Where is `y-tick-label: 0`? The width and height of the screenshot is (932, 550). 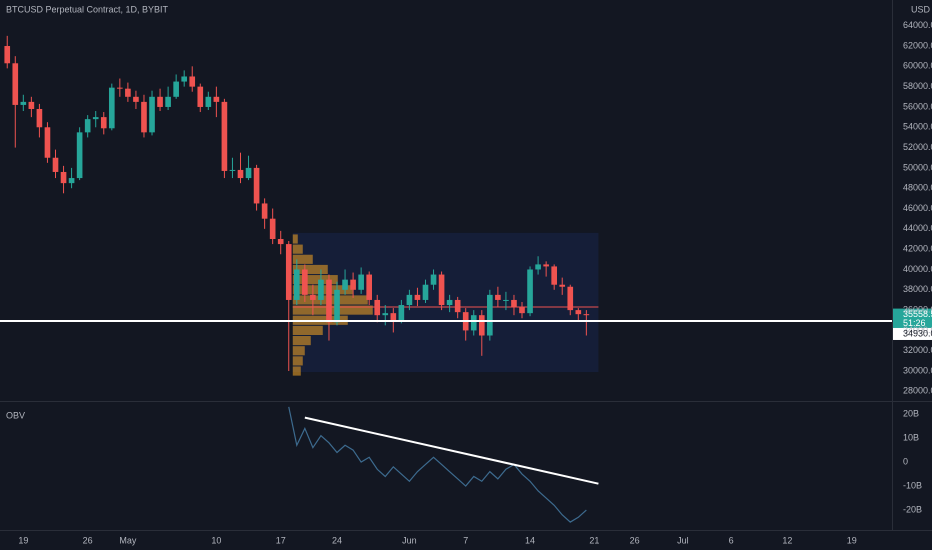 y-tick-label: 0 is located at coordinates (905, 461).